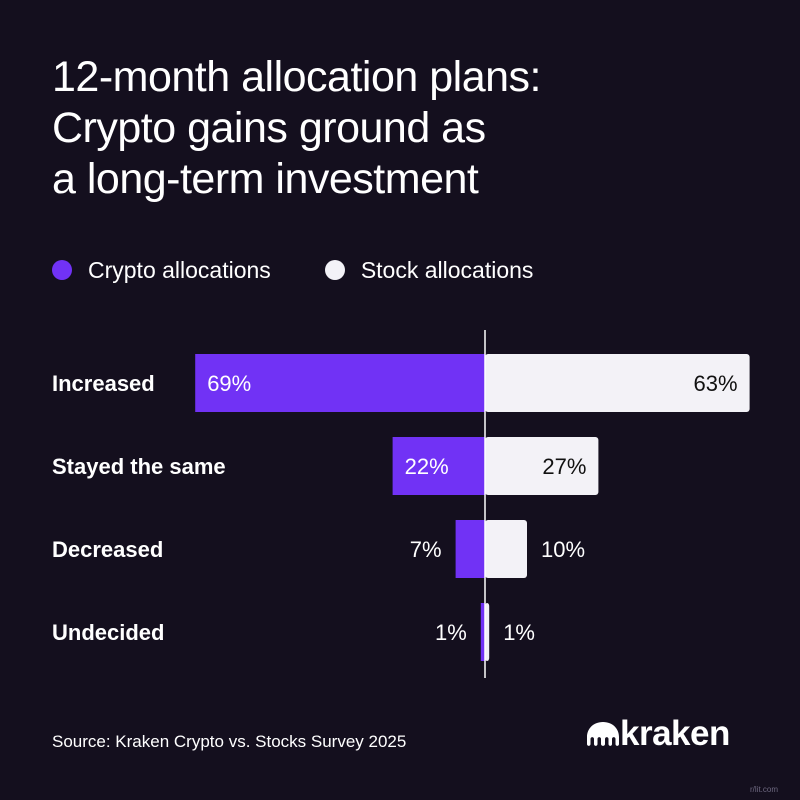  What do you see at coordinates (564, 466) in the screenshot?
I see `stock-value-label: 27%` at bounding box center [564, 466].